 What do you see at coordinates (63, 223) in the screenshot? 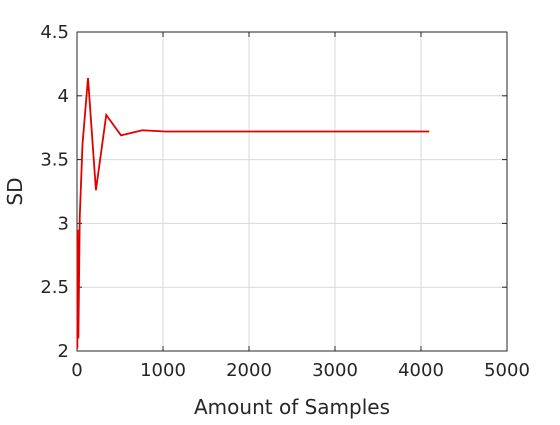
I see `y-tick-label: 3` at bounding box center [63, 223].